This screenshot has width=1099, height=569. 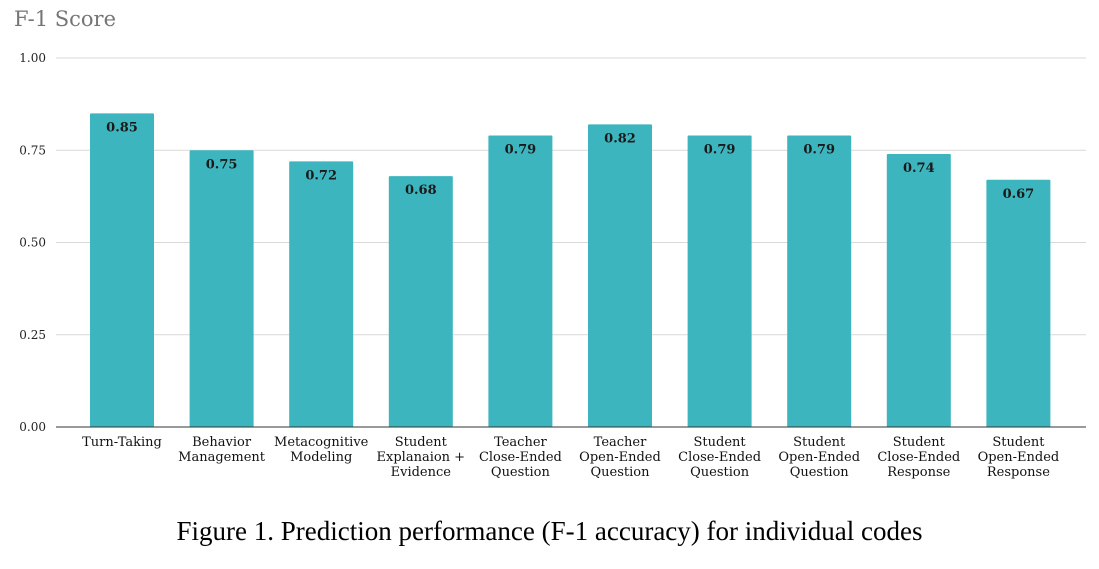 What do you see at coordinates (32, 58) in the screenshot?
I see `y-tick-label: 1.00` at bounding box center [32, 58].